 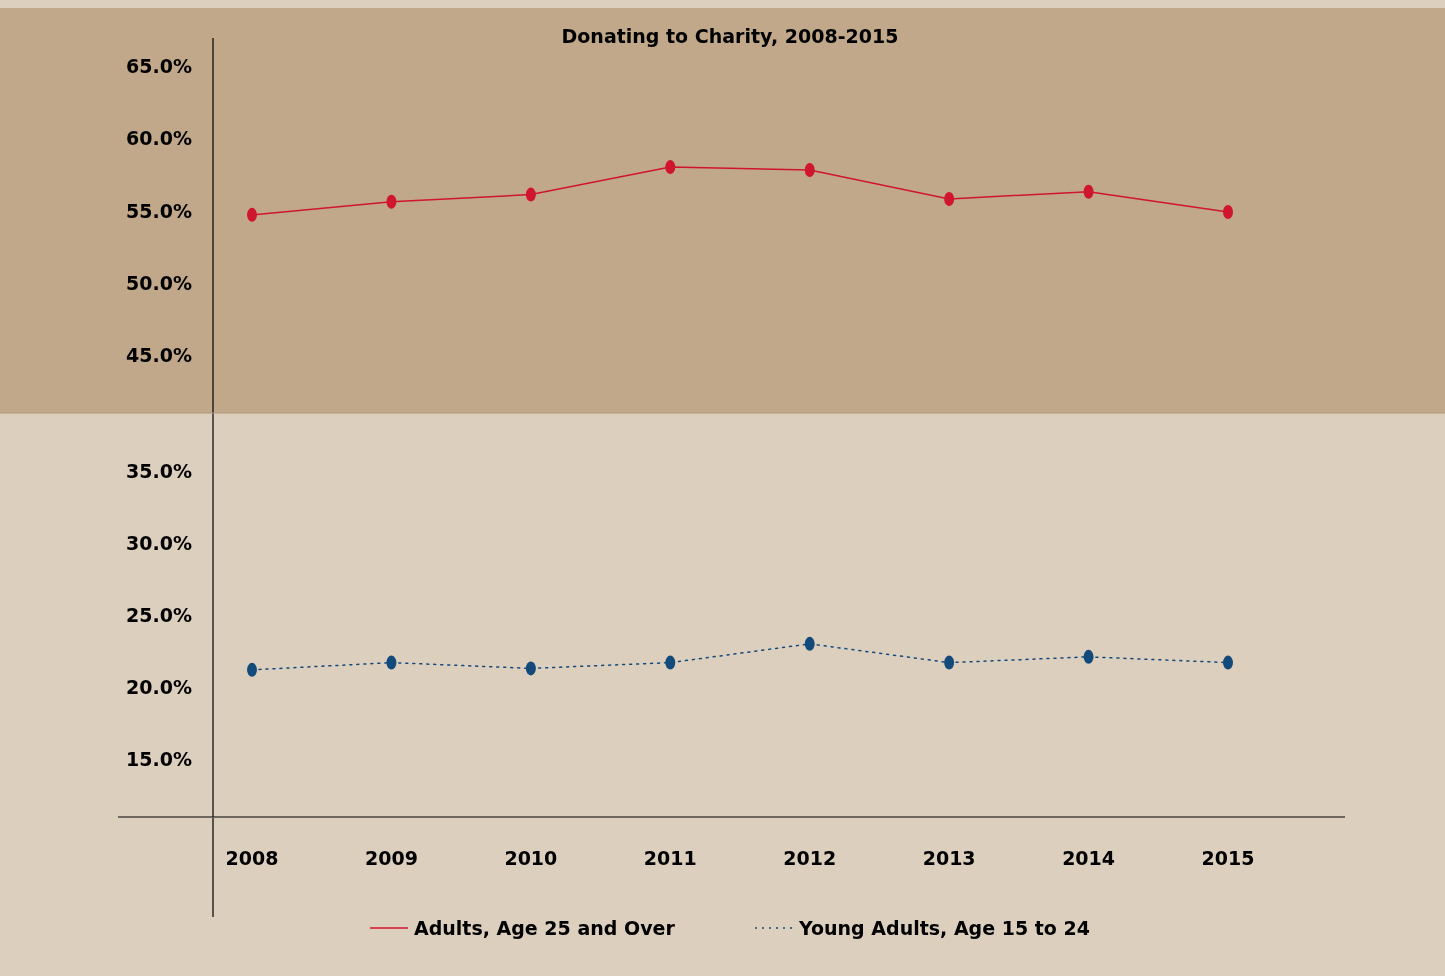 What do you see at coordinates (1228, 858) in the screenshot?
I see `x-tick-label: 2015` at bounding box center [1228, 858].